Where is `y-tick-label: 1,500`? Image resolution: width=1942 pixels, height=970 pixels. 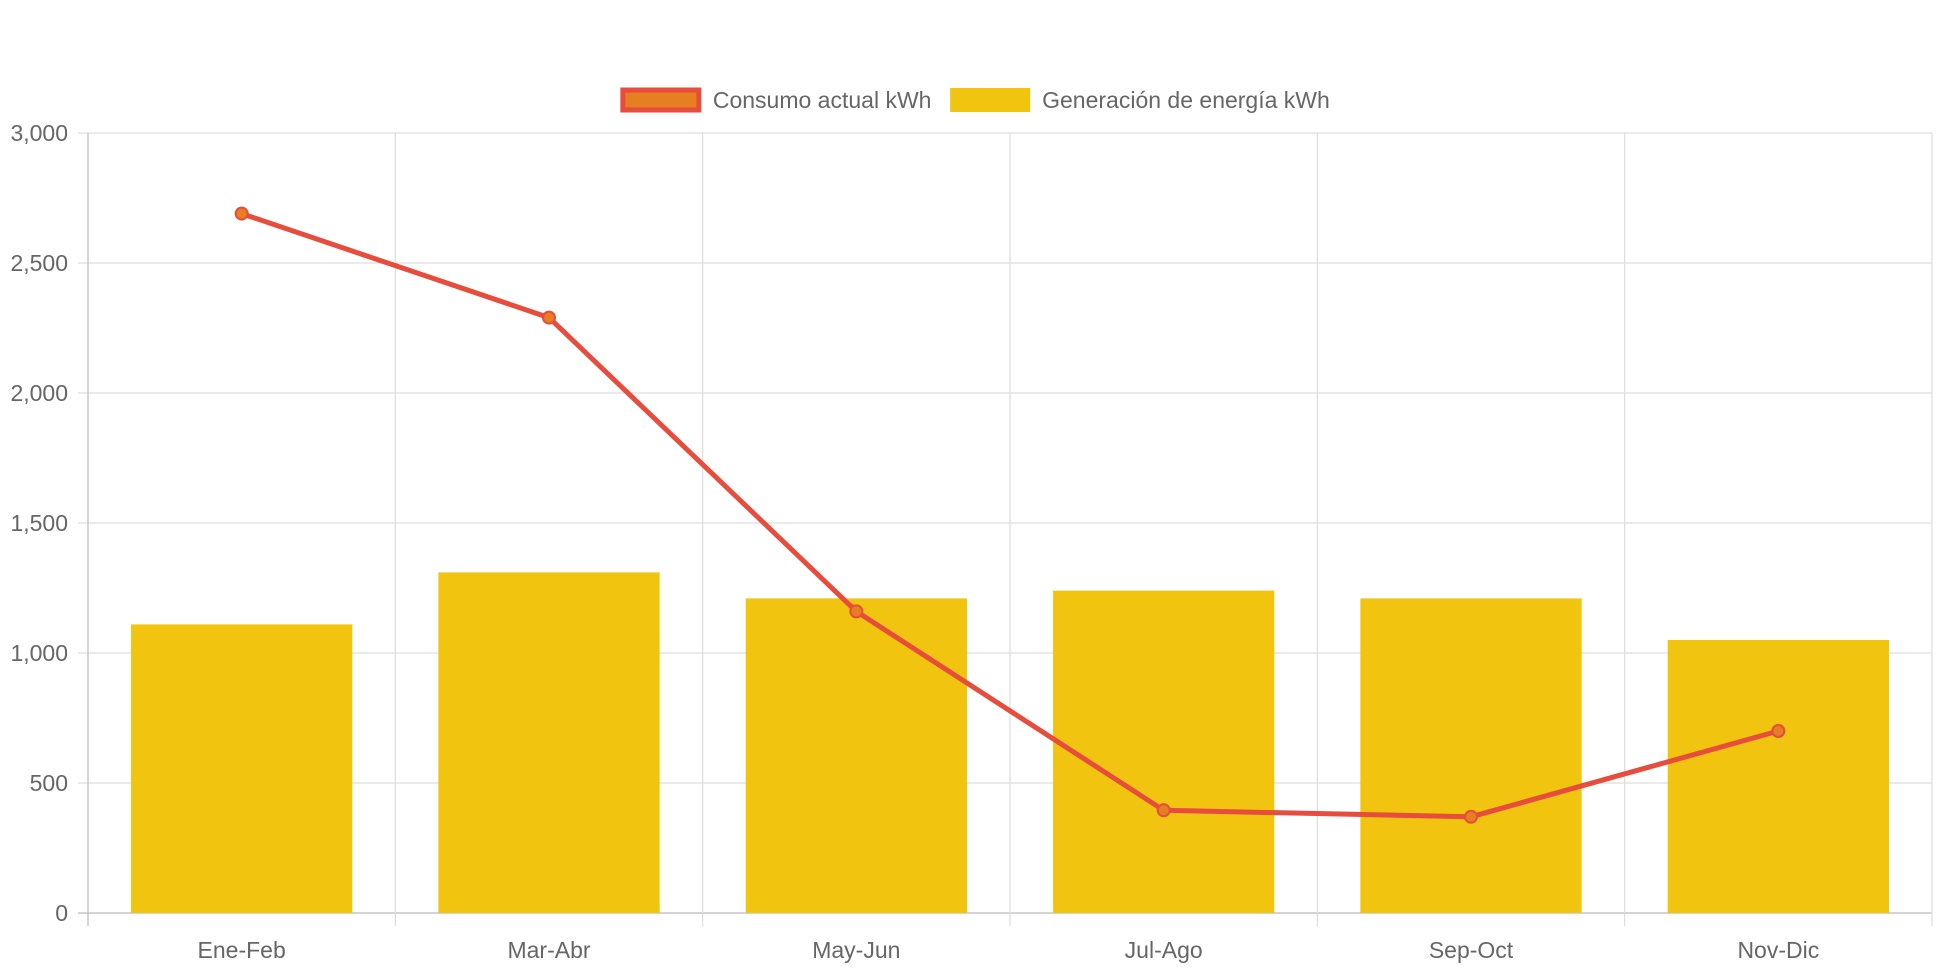
y-tick-label: 1,500 is located at coordinates (39, 523).